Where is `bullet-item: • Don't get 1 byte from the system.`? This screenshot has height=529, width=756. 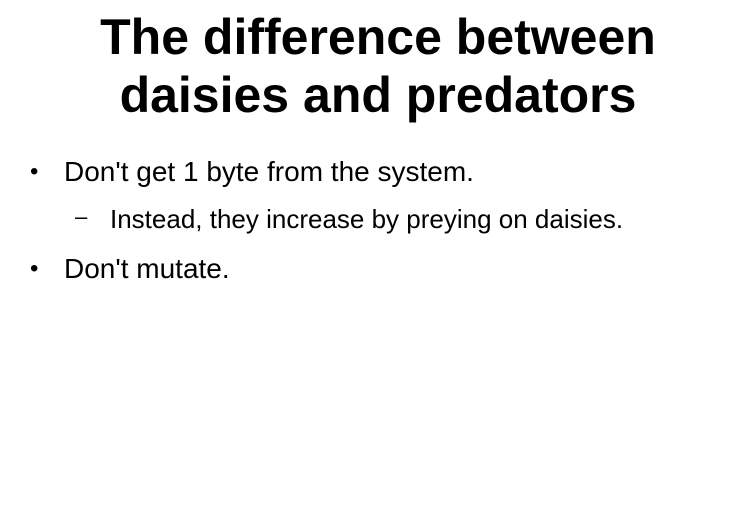 bullet-item: • Don't get 1 byte from the system. is located at coordinates (269, 172).